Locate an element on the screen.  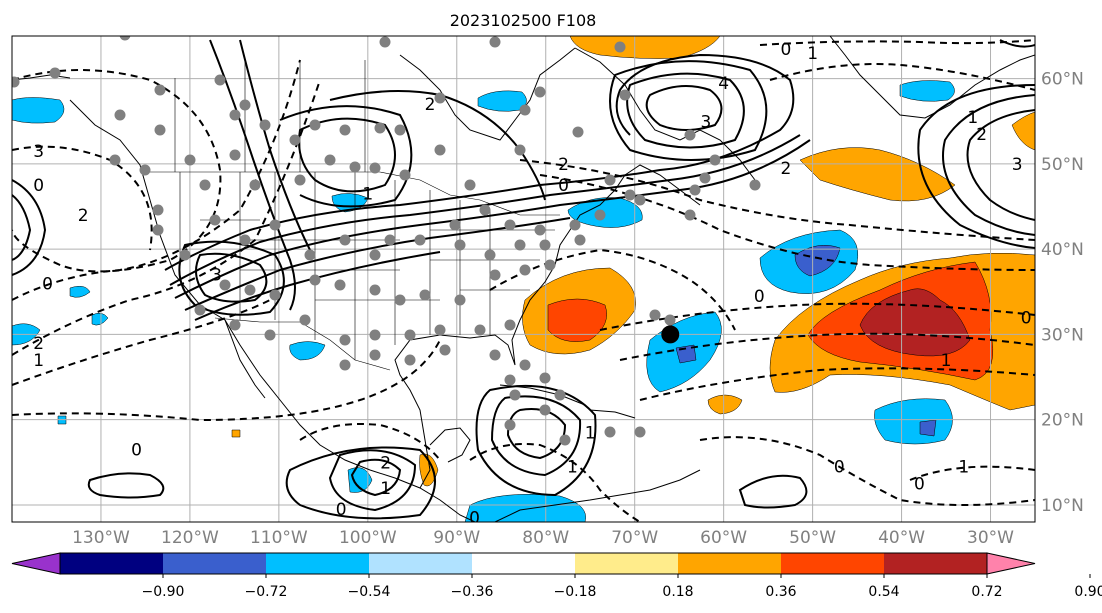
colorbar-tick-label: 0.90 is located at coordinates (1088, 592).